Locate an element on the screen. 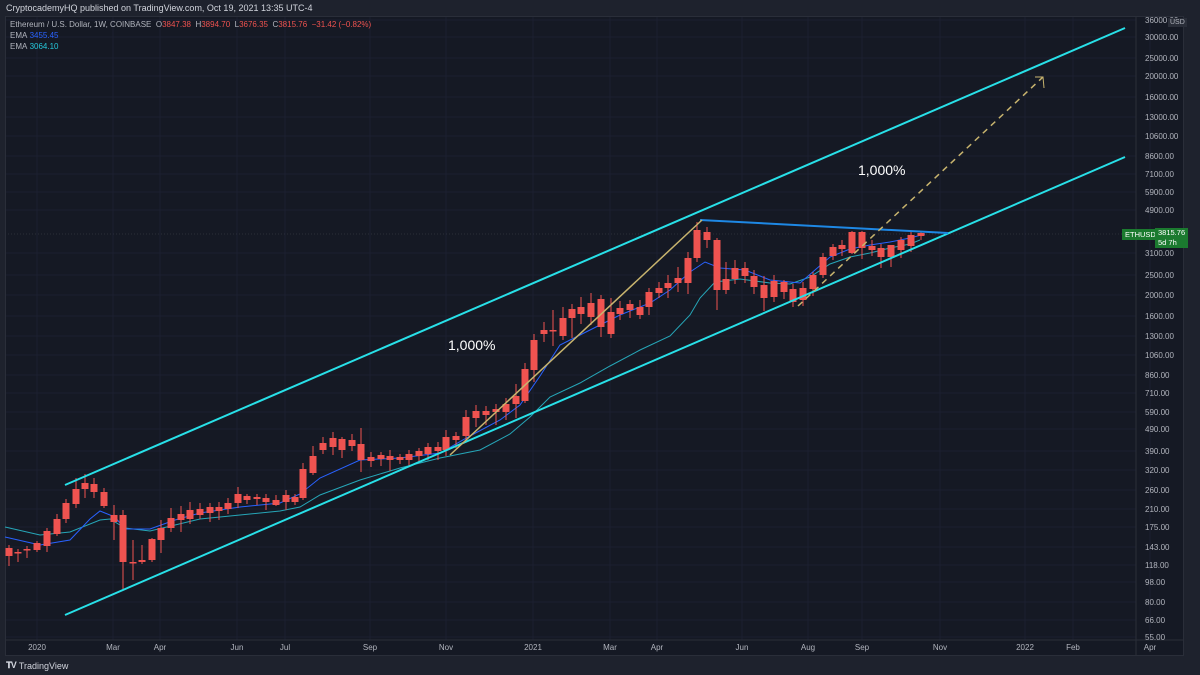  last-price-tag: 3815.76 5d 7h is located at coordinates (1171, 238).